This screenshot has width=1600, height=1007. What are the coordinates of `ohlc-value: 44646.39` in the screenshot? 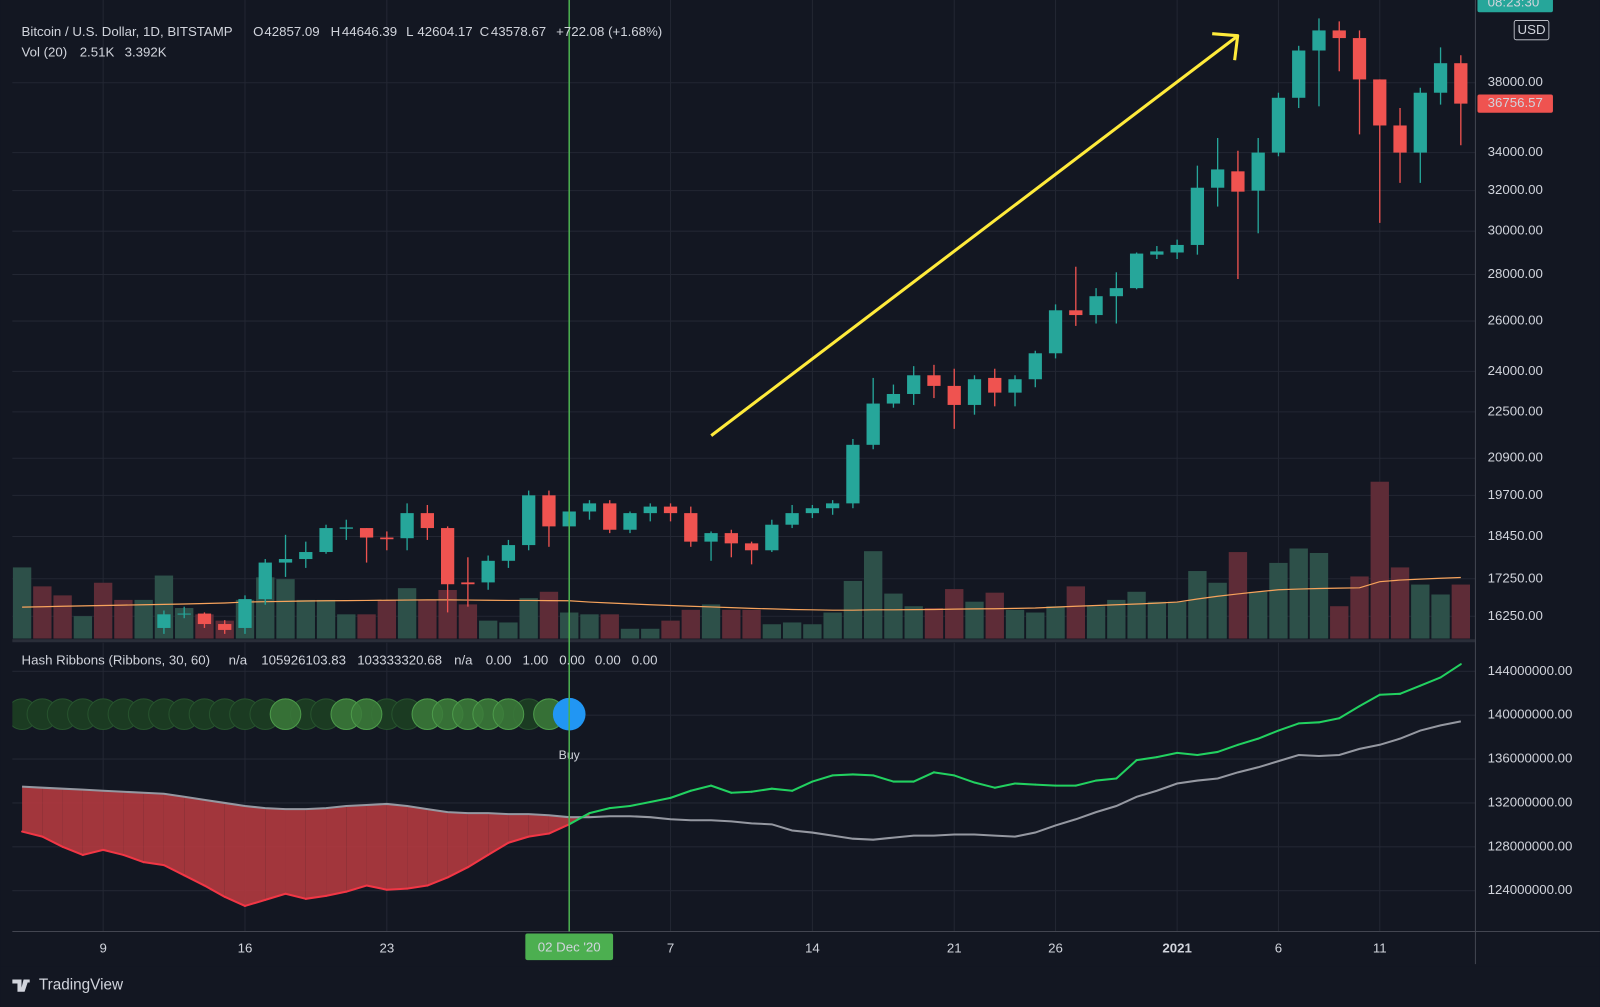 It's located at (369, 31).